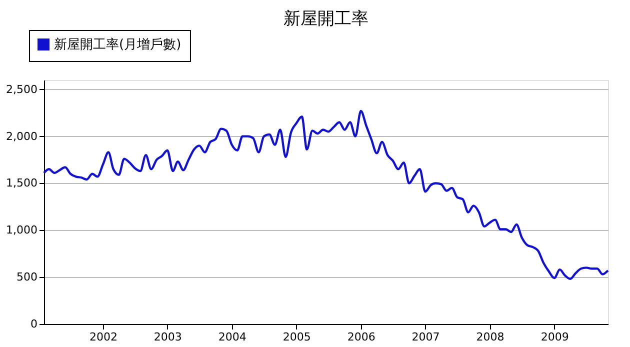  Describe the element at coordinates (426, 337) in the screenshot. I see `x-tick-label: 2007` at that location.